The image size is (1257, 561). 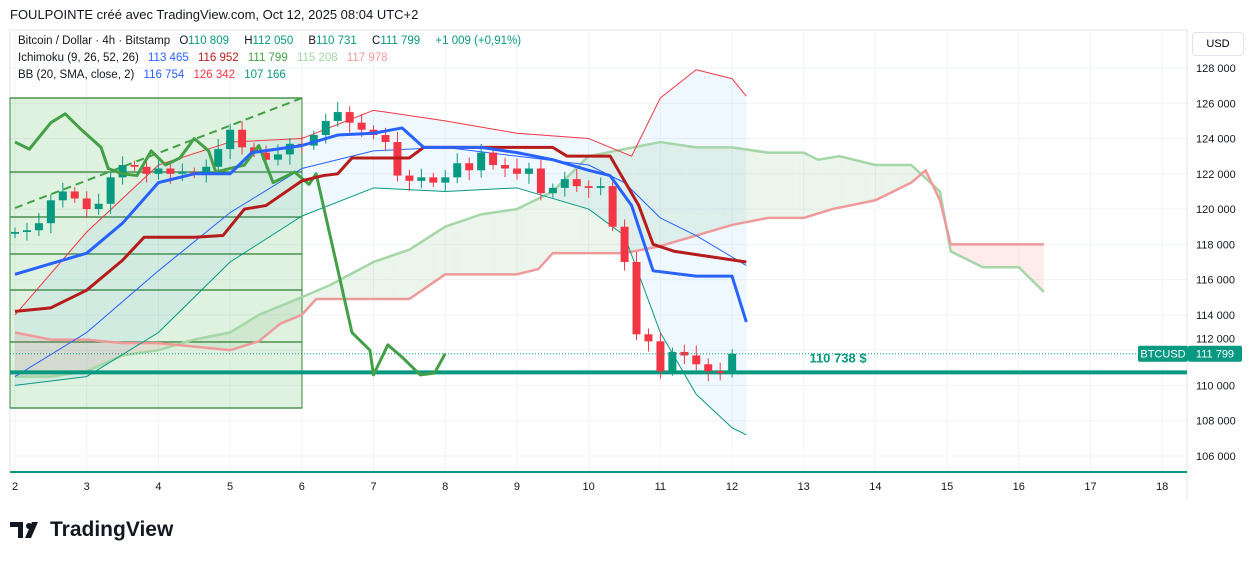 I want to click on x-tick-label: 3, so click(x=87, y=487).